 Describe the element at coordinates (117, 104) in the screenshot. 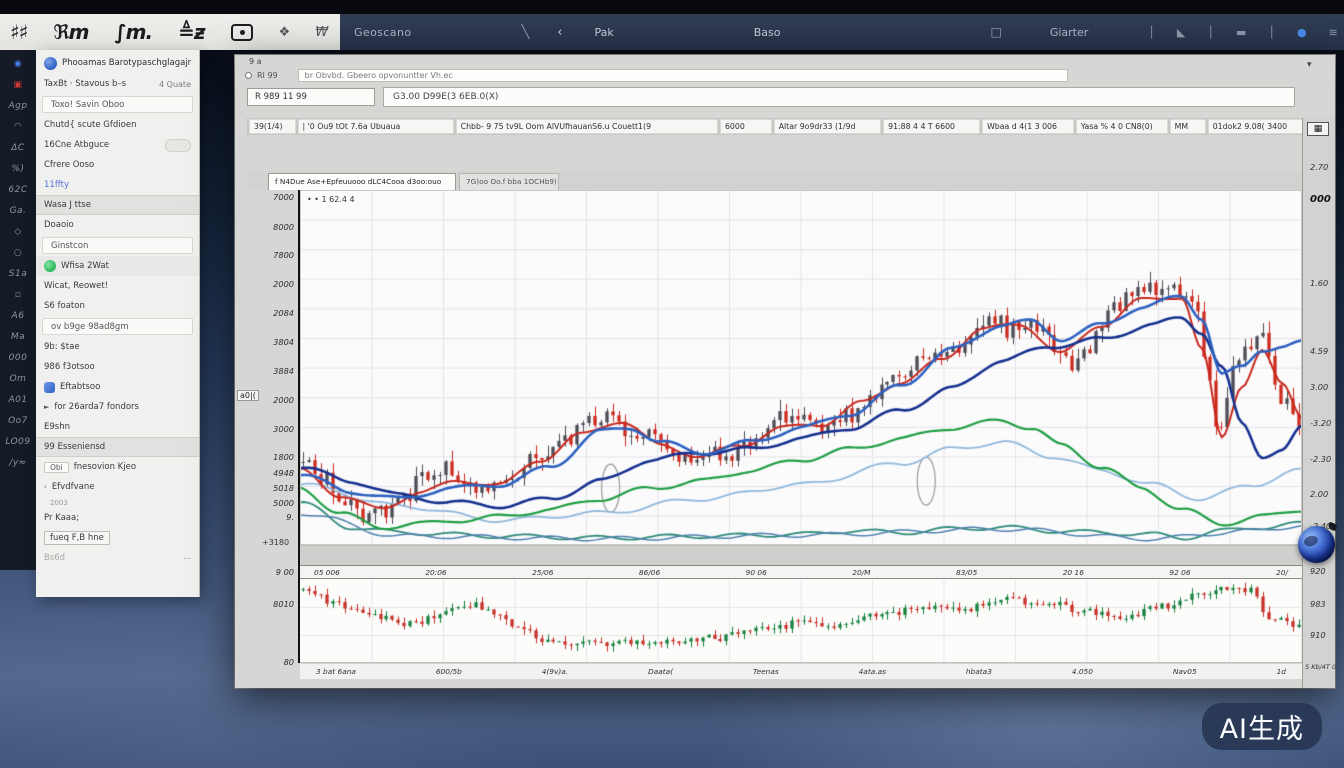

I see `sidebar-item: Toxo! Savin Oboo` at that location.